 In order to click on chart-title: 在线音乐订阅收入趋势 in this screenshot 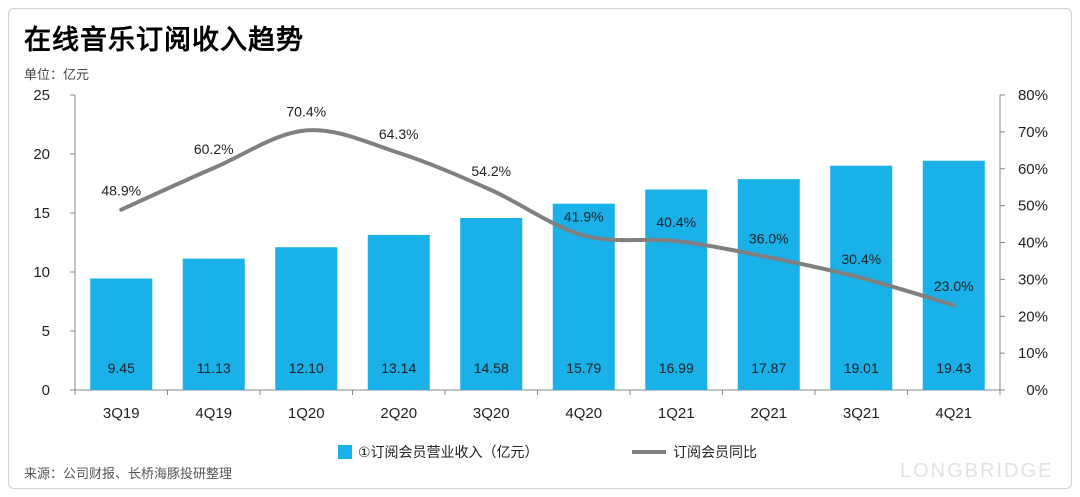, I will do `click(164, 40)`.